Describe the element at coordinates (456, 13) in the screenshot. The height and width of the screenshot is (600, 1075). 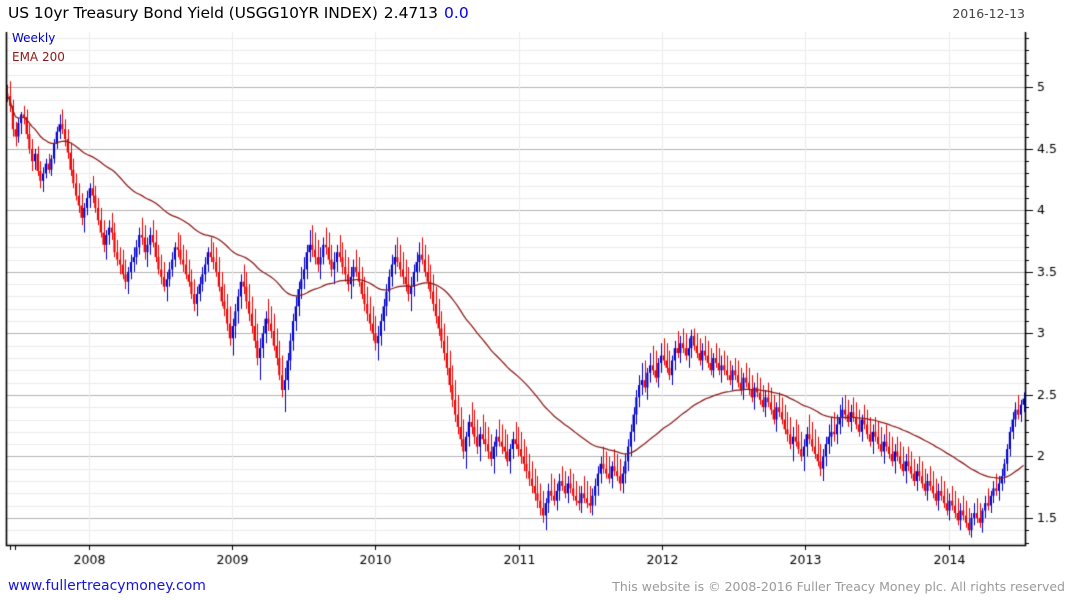
I see `price-change: 0.0` at that location.